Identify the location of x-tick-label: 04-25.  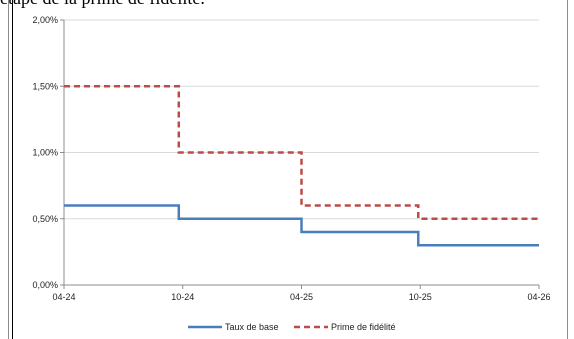
(301, 297).